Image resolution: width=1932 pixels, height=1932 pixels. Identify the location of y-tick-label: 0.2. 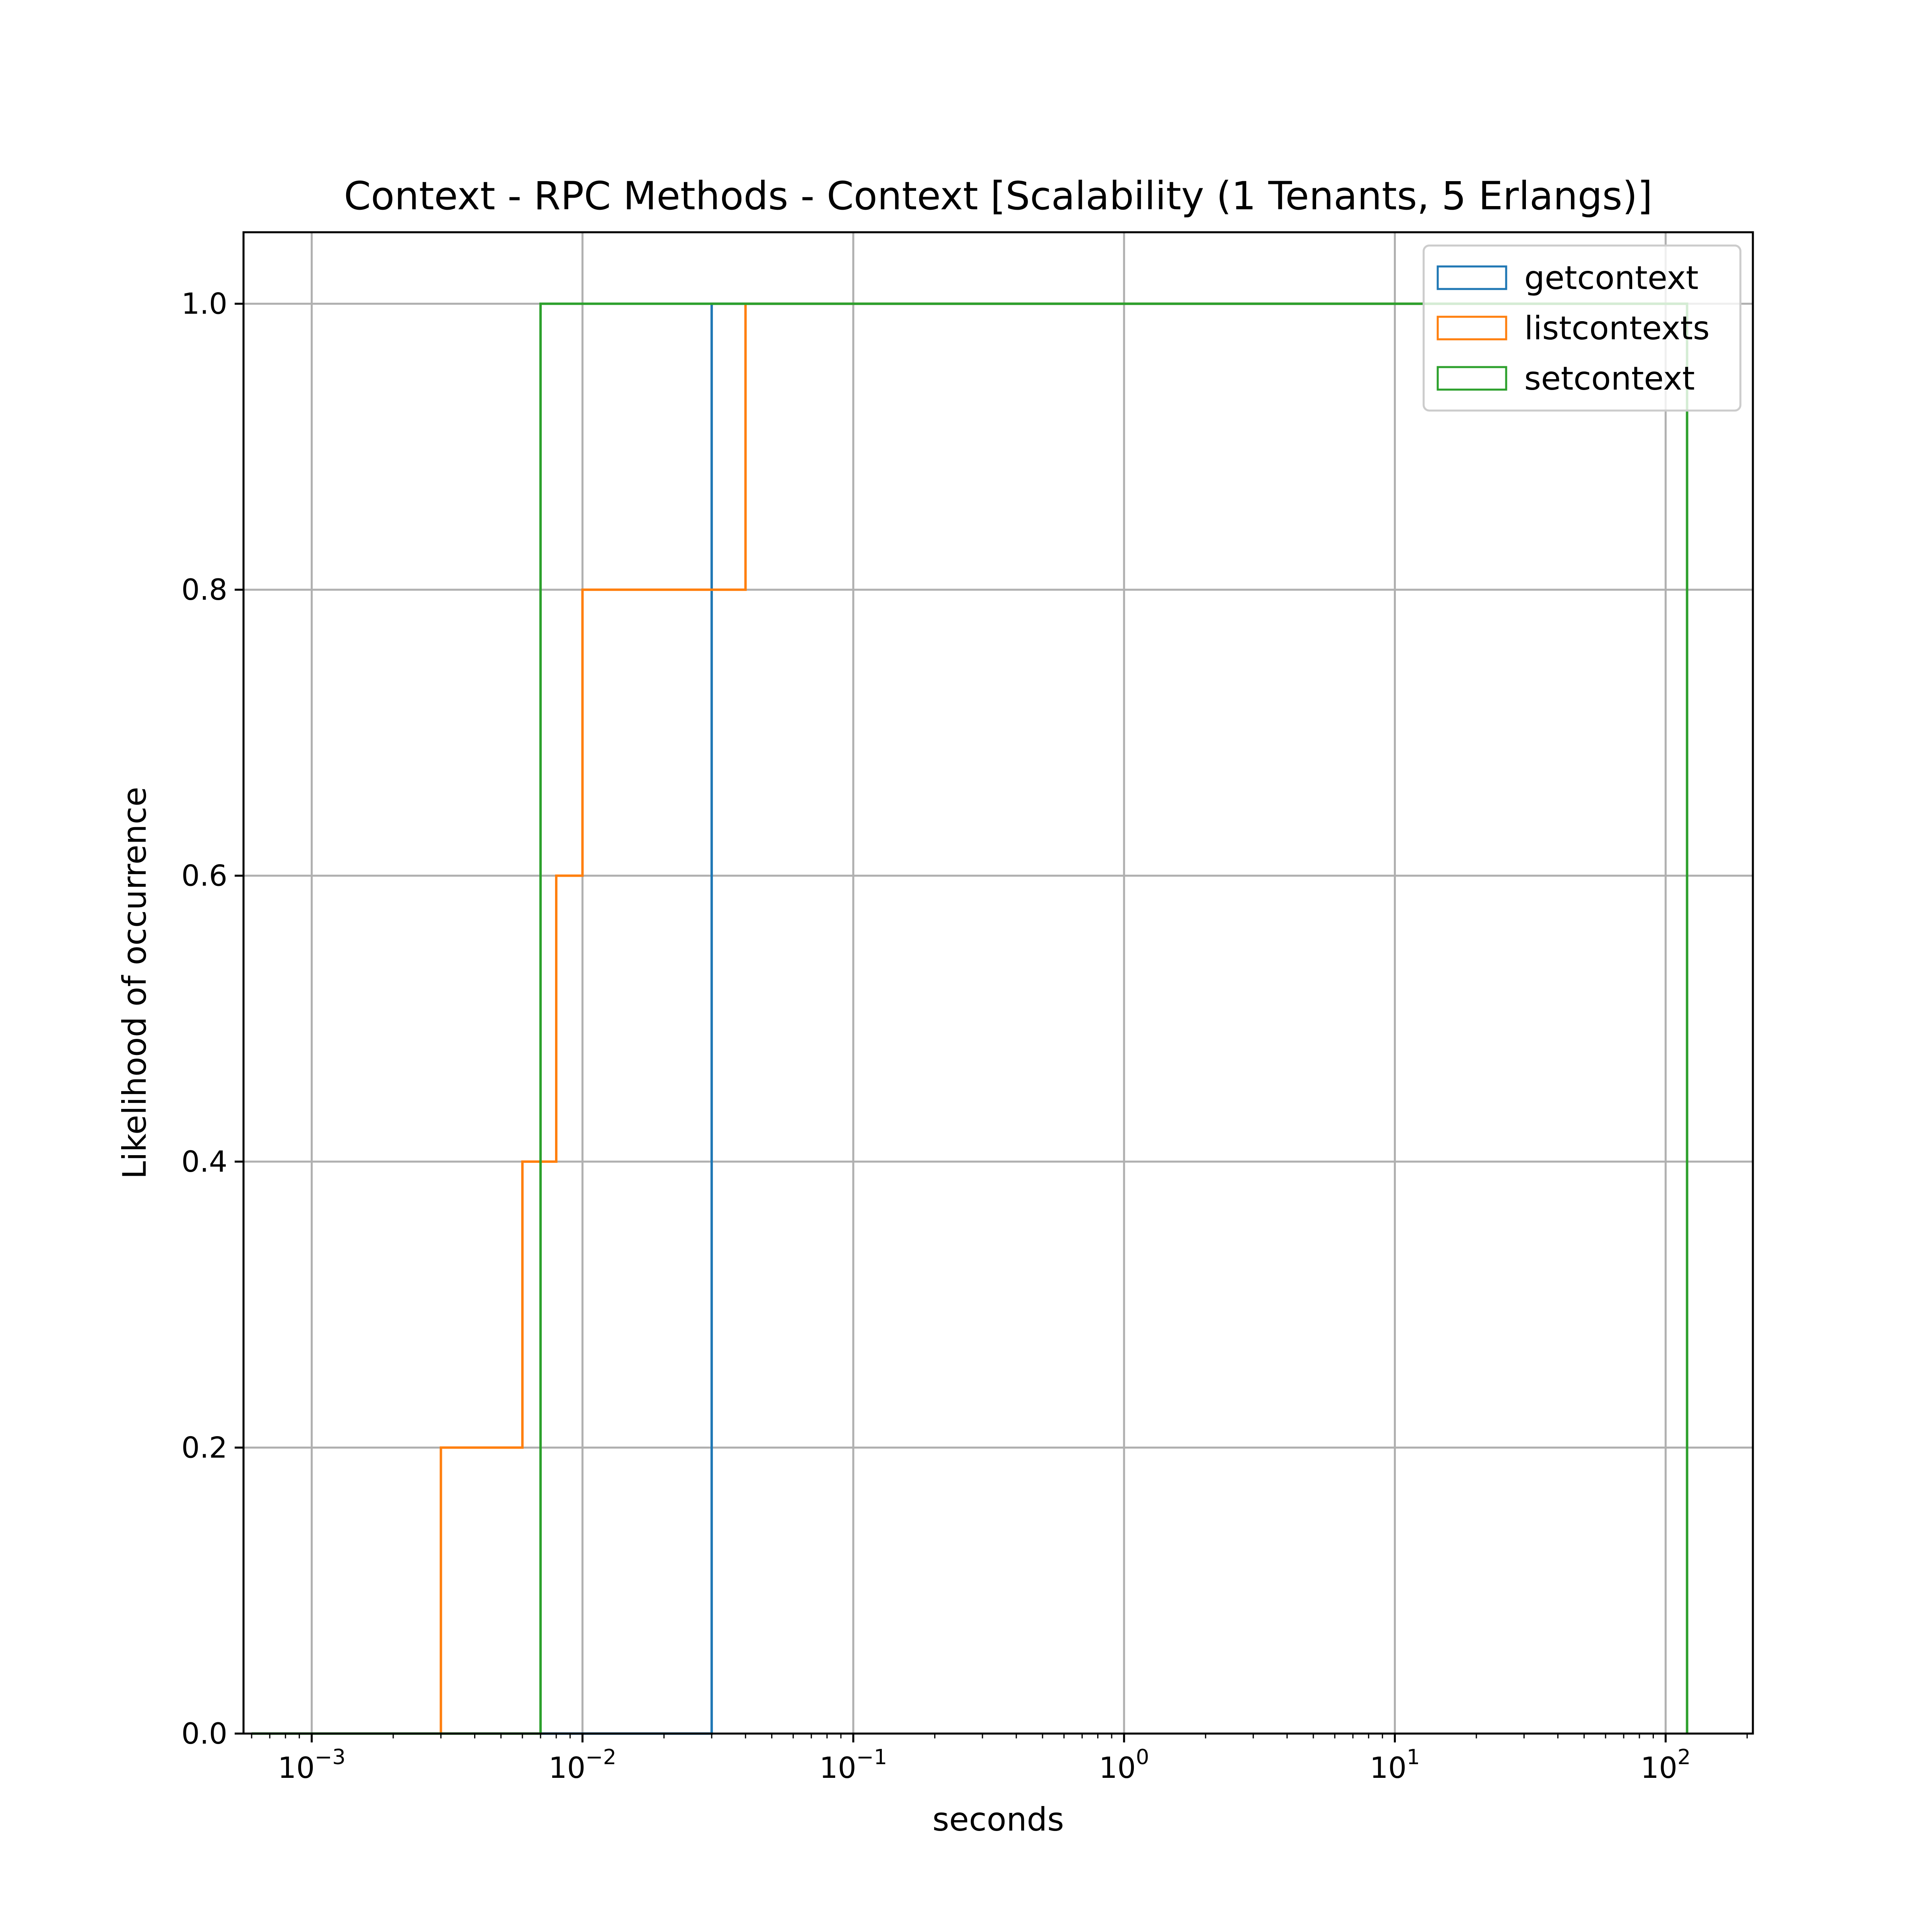
(204, 1448).